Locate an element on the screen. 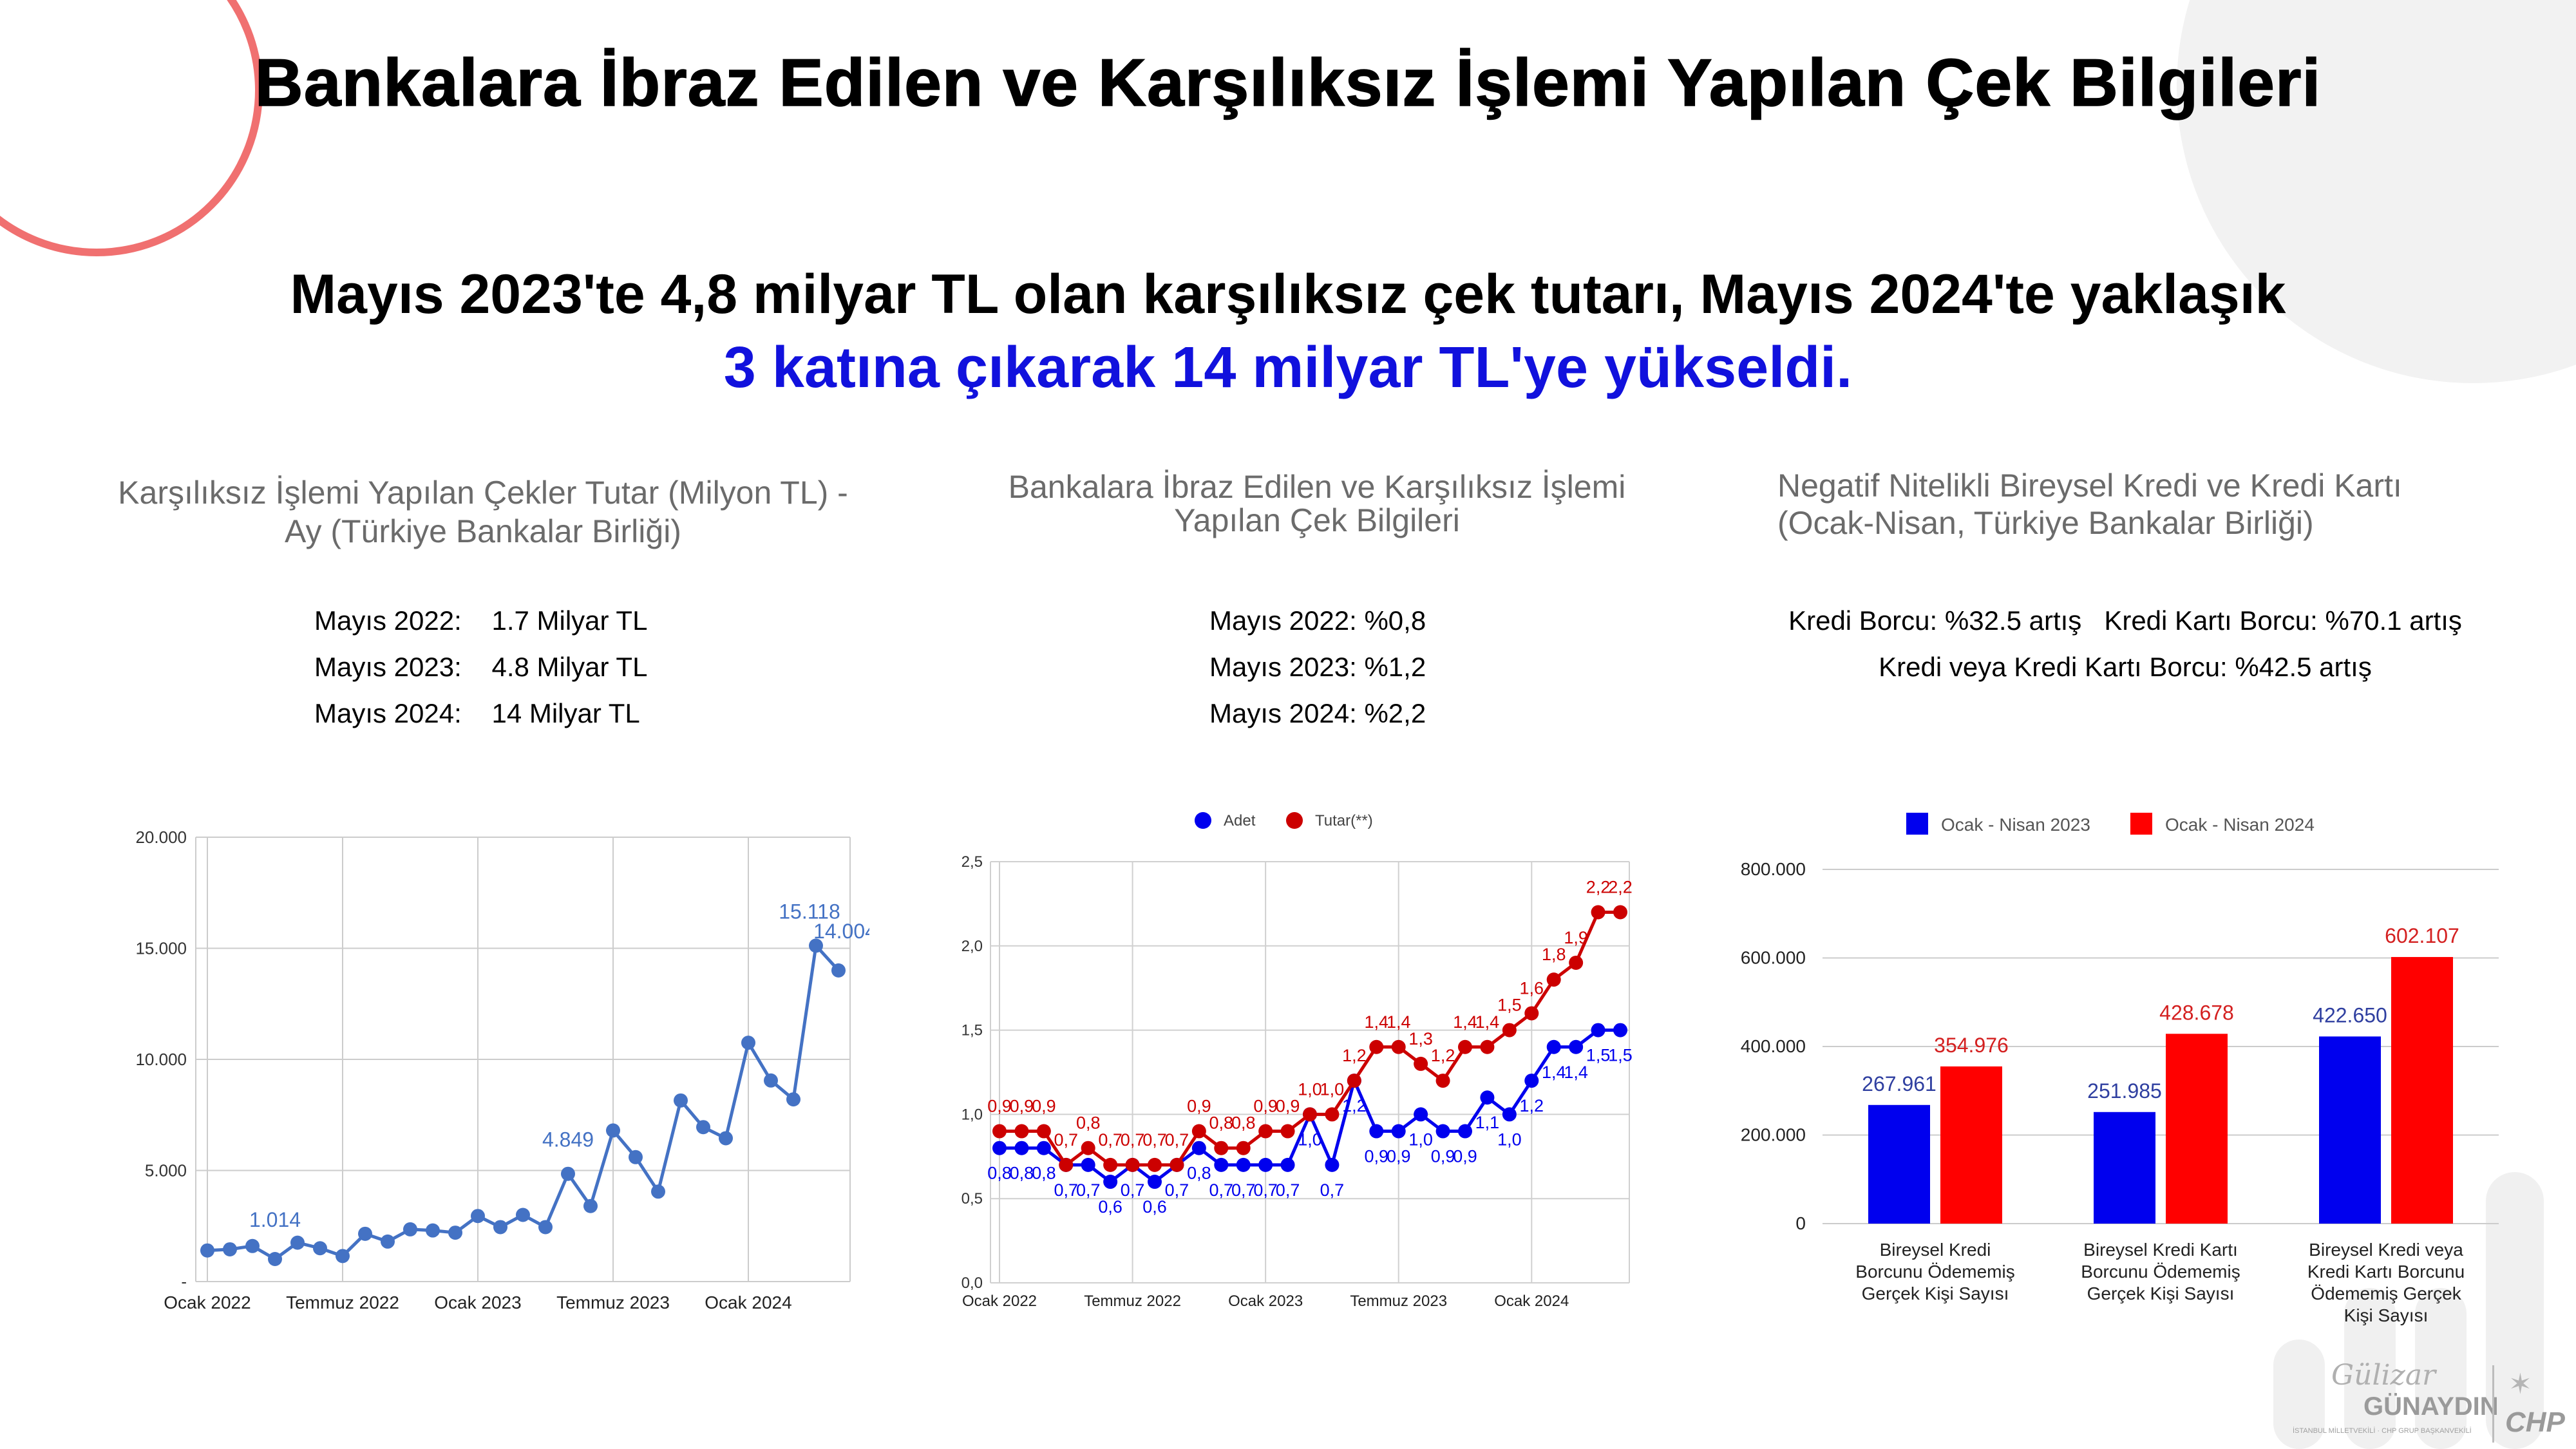 Image resolution: width=2576 pixels, height=1449 pixels. signature-script: Gülizar is located at coordinates (2383, 1376).